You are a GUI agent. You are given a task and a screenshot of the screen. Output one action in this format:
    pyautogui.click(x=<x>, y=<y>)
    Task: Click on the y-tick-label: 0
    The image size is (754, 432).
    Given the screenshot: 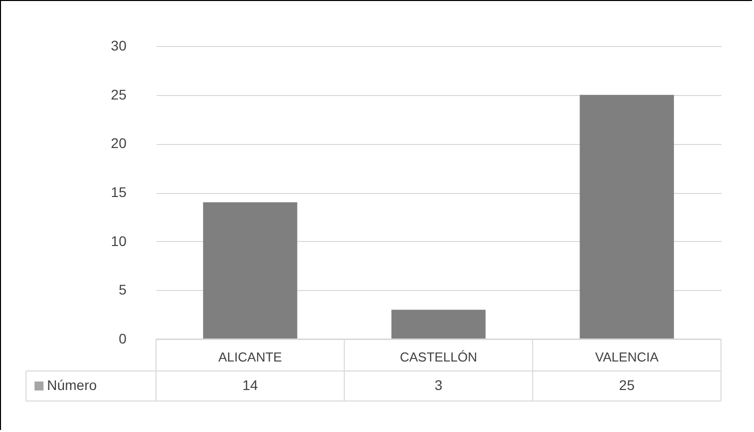 What is the action you would take?
    pyautogui.click(x=122, y=338)
    